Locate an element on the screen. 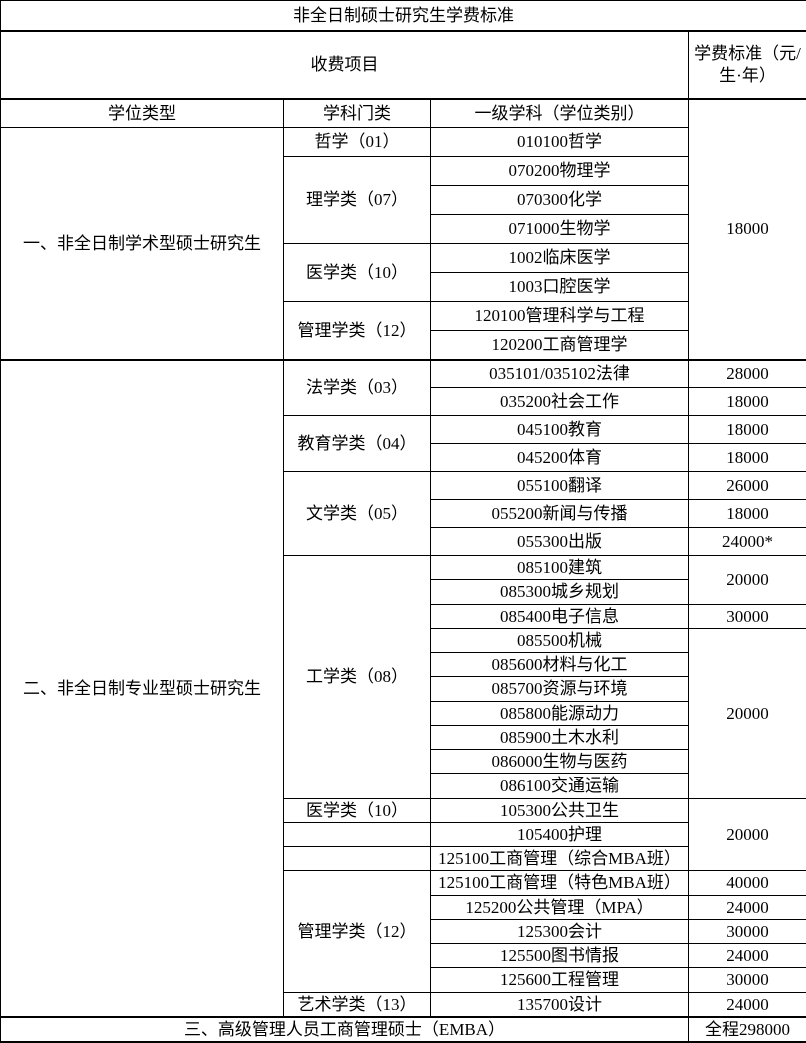 The height and width of the screenshot is (1043, 806). degree-type-cell: 一、非全日制学术型硕士研究生 is located at coordinates (142, 244).